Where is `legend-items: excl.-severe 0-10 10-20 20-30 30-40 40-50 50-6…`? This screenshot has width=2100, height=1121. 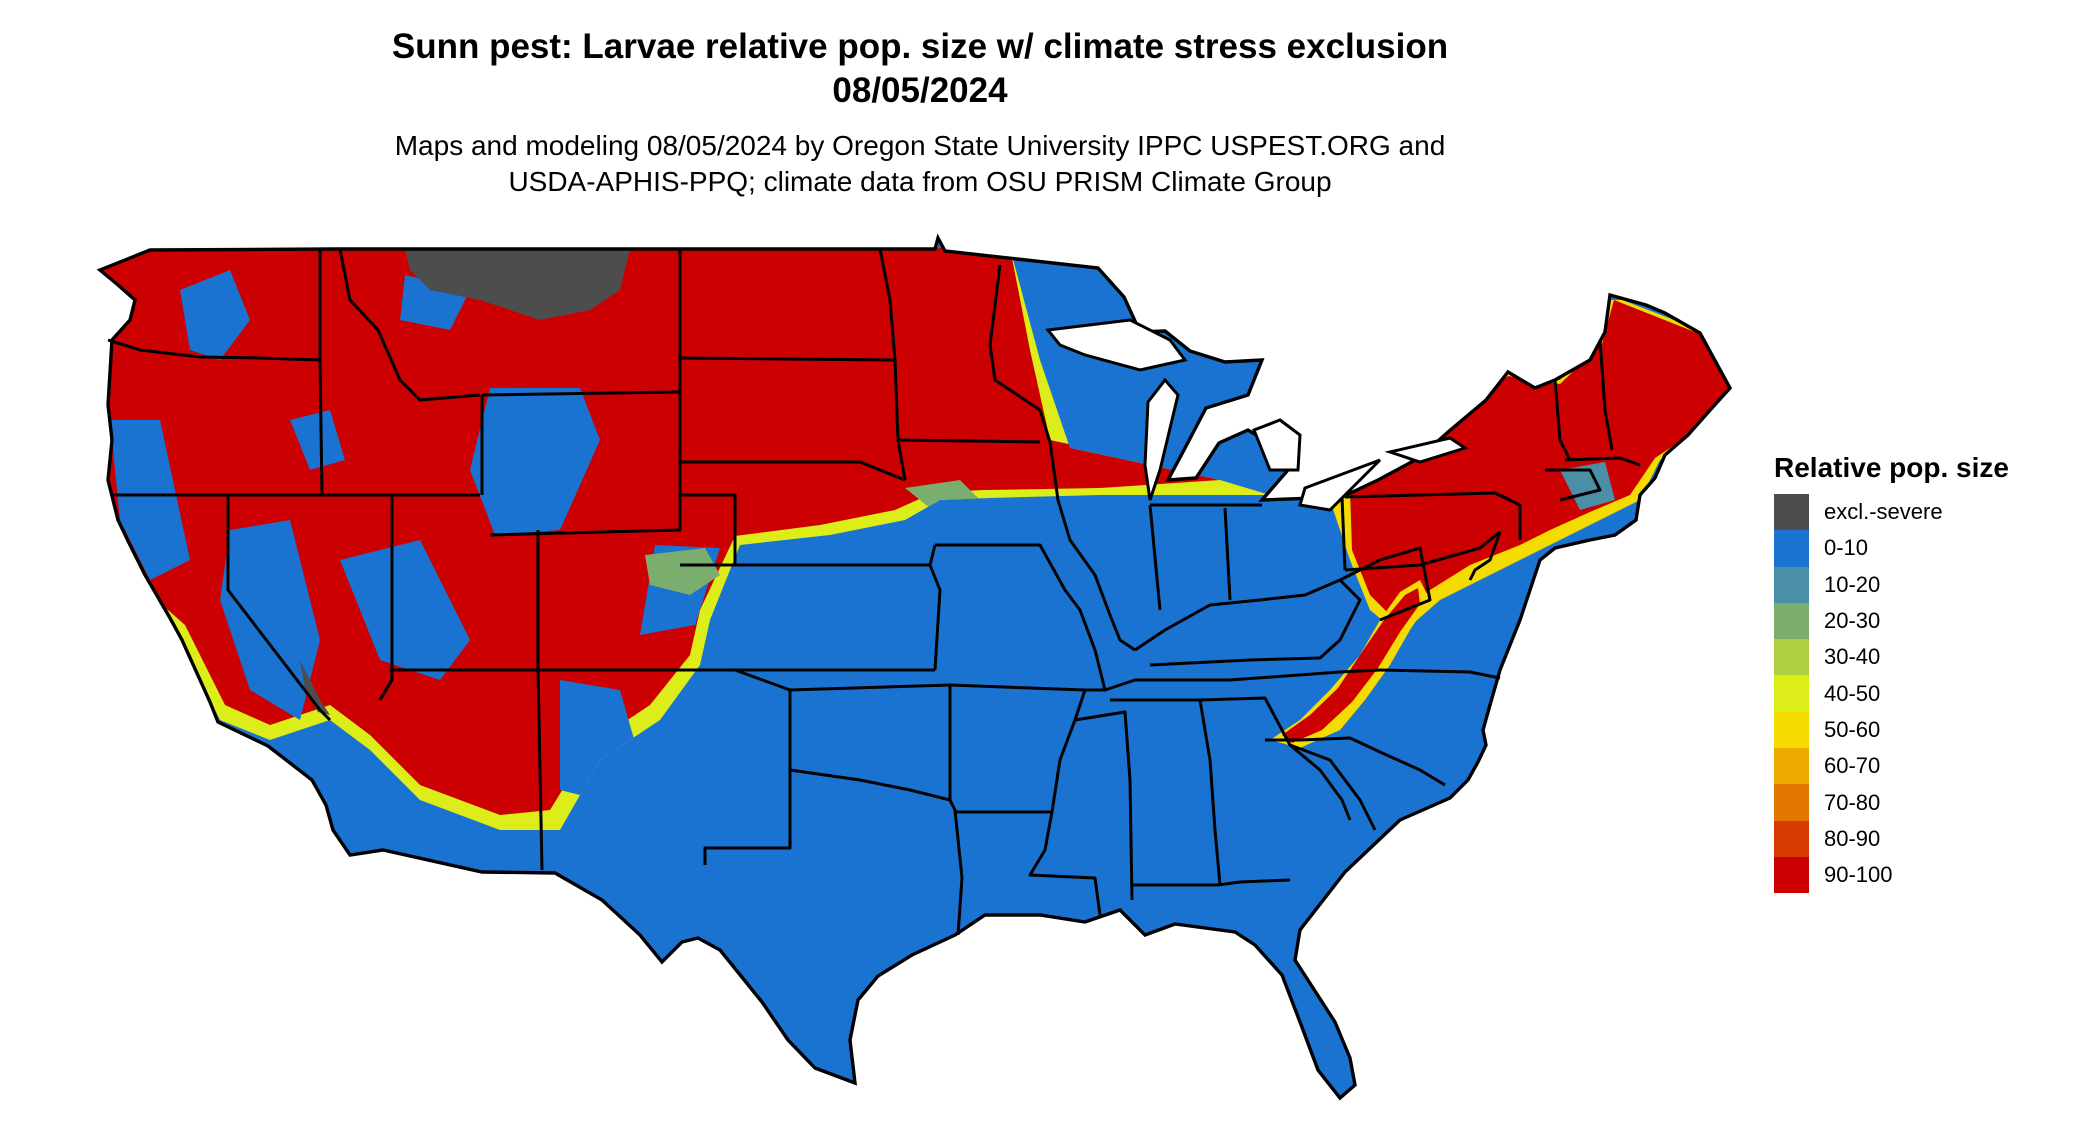
legend-items: excl.-severe 0-10 10-20 20-30 30-40 40-50 50-6… is located at coordinates (1924, 694).